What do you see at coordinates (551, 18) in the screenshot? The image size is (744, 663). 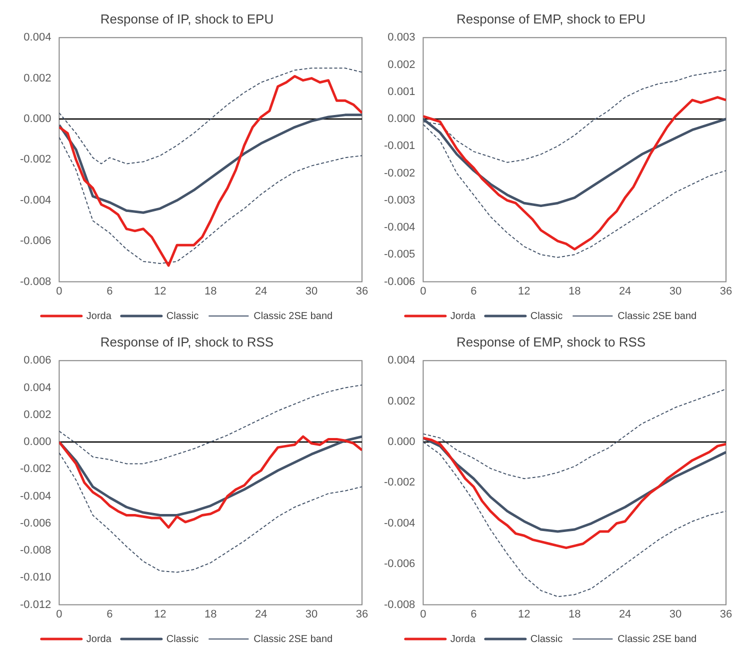 I see `chart-title: Response of EMP, shock to EPU` at bounding box center [551, 18].